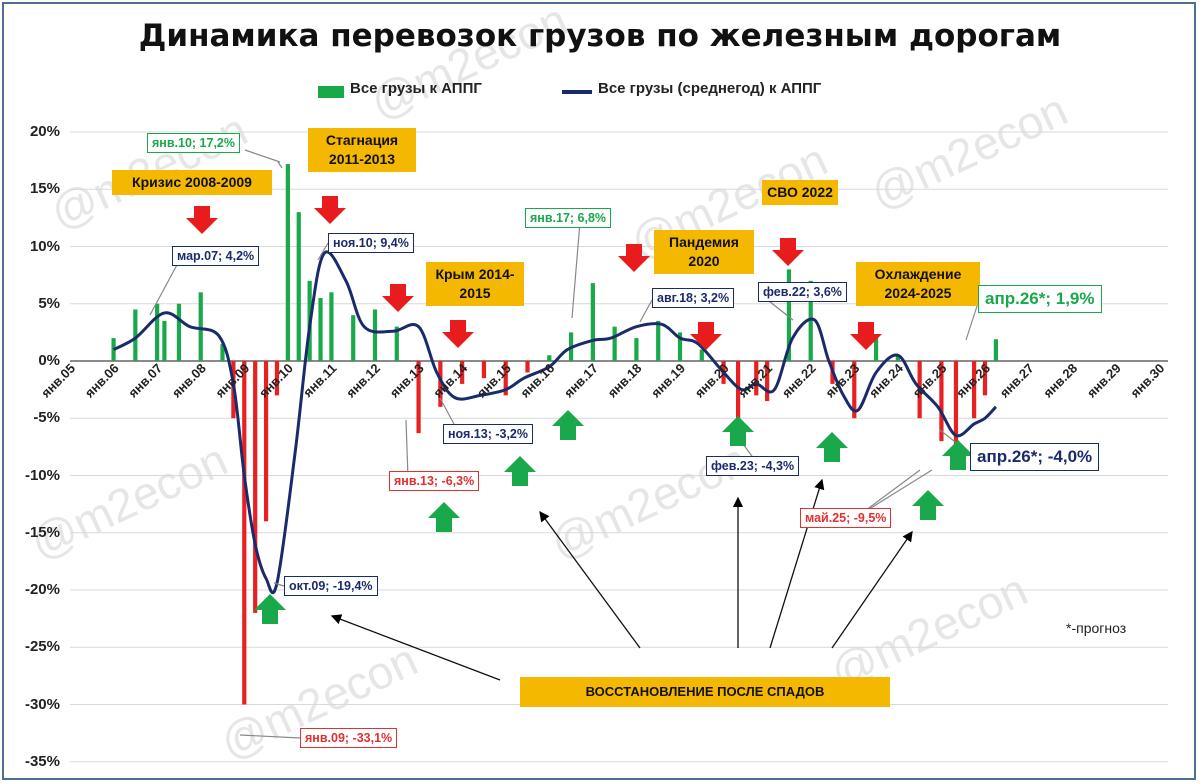 The width and height of the screenshot is (1200, 784). What do you see at coordinates (407, 381) in the screenshot?
I see `x-tick-label: янв.13` at bounding box center [407, 381].